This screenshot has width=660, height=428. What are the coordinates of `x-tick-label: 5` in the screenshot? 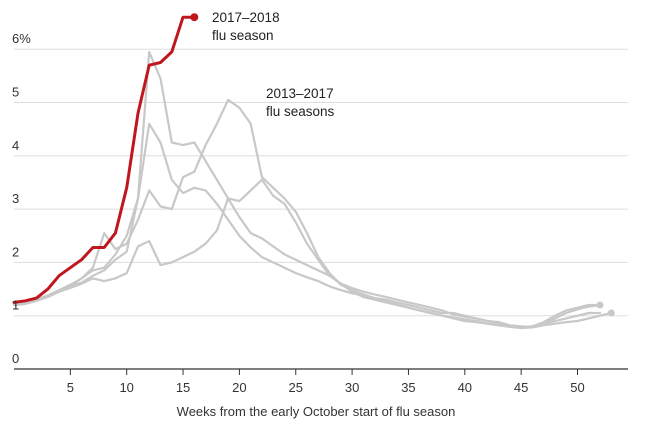 It's located at (70, 387).